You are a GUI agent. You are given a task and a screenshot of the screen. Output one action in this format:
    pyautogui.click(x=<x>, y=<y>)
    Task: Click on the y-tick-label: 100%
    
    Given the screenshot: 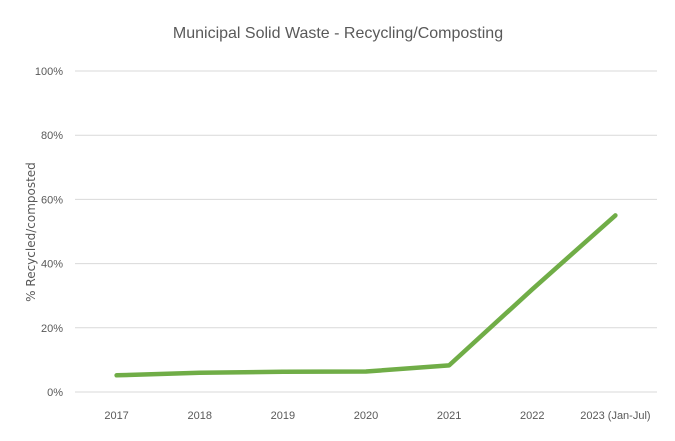 What is the action you would take?
    pyautogui.click(x=49, y=72)
    